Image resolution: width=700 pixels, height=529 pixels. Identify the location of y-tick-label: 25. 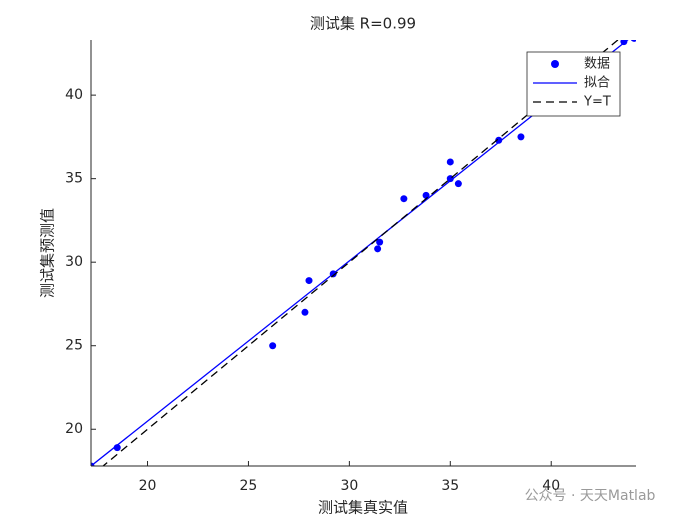
(74, 346).